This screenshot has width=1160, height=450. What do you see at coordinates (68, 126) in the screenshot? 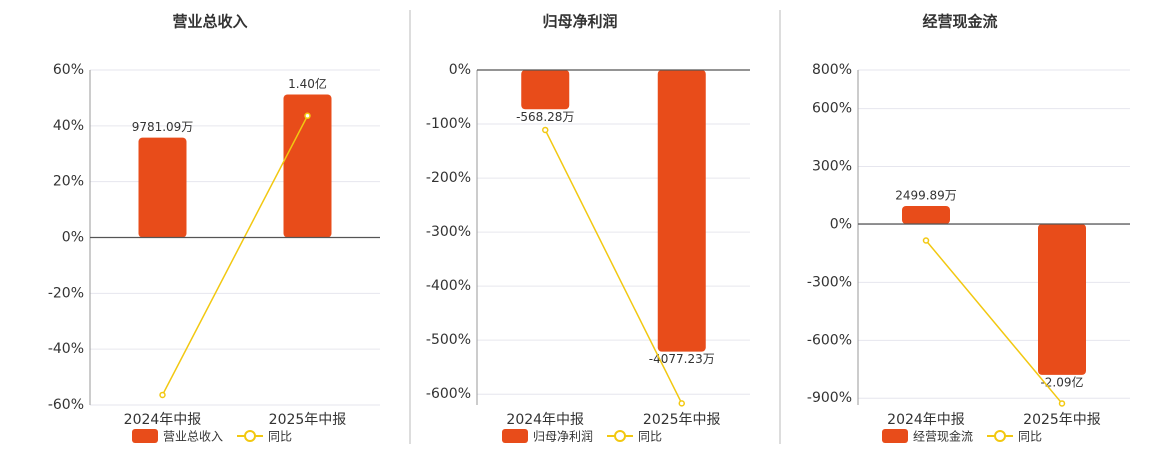
I see `y-tick-label: 40%` at bounding box center [68, 126].